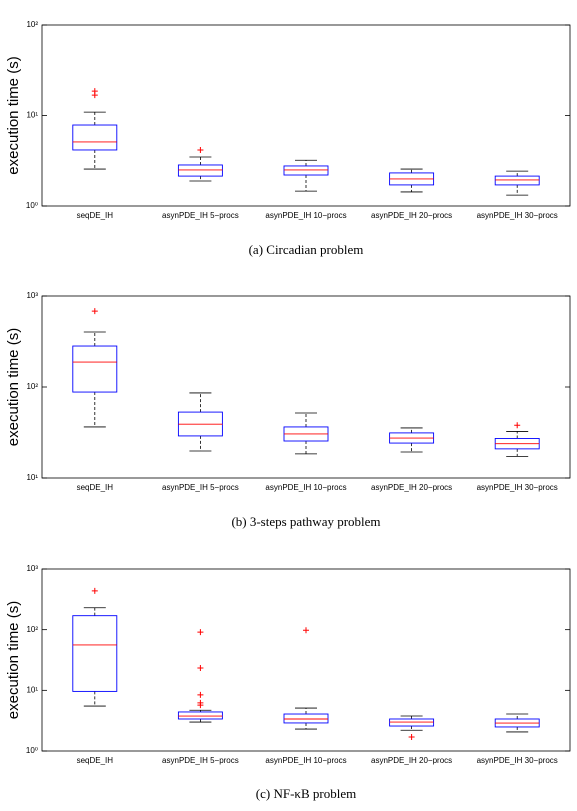 The width and height of the screenshot is (577, 811). I want to click on caption: (c) NF-κB problem, so click(306, 793).